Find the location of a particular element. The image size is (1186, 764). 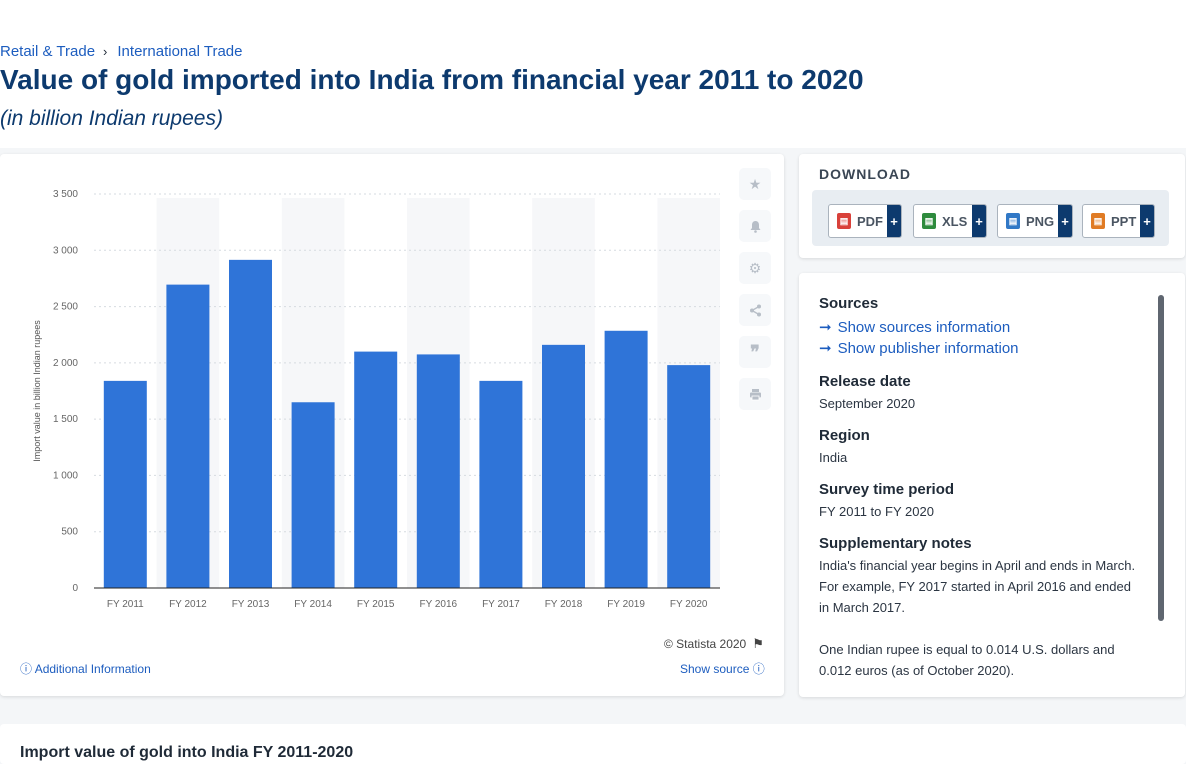

share-button is located at coordinates (755, 310).